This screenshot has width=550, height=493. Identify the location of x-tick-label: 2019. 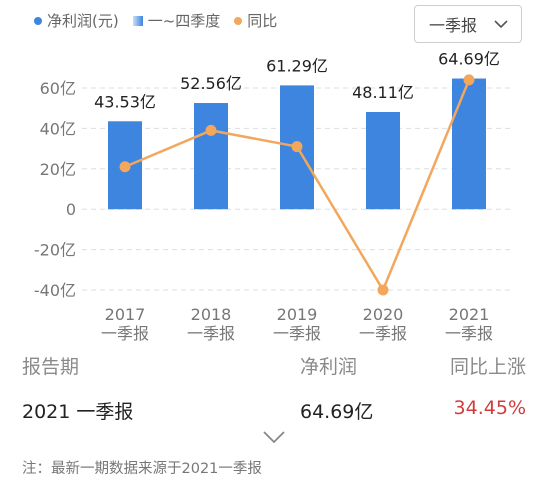
(297, 314).